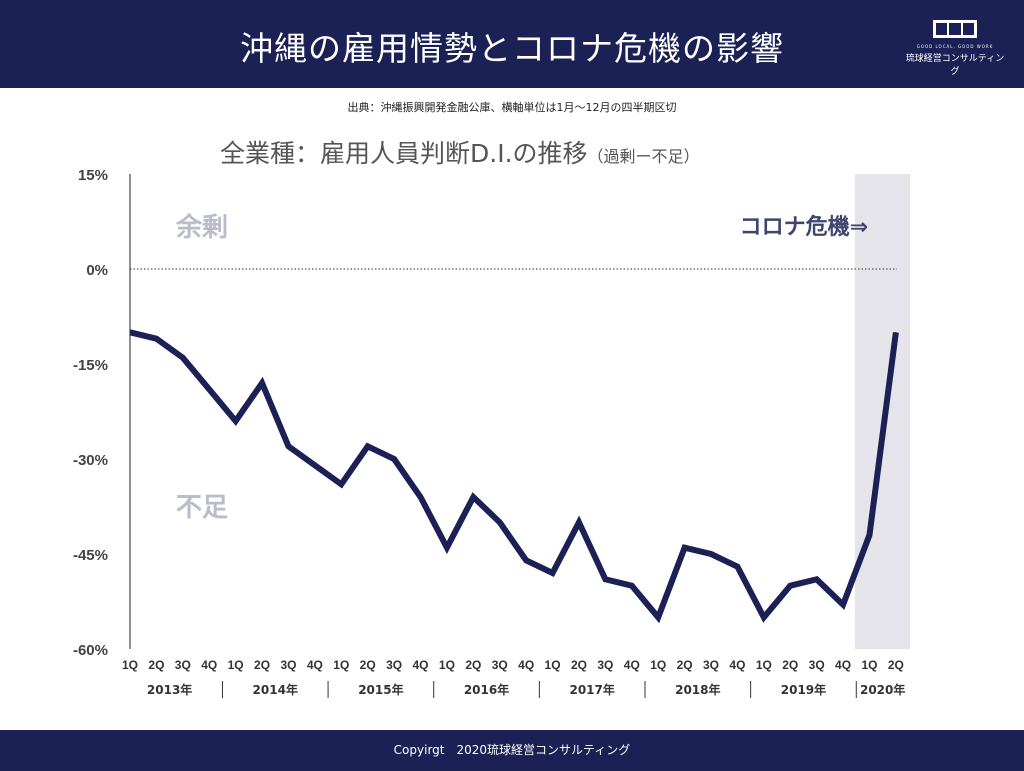 The width and height of the screenshot is (1024, 771). Describe the element at coordinates (803, 689) in the screenshot. I see `year-label: 2019年` at that location.